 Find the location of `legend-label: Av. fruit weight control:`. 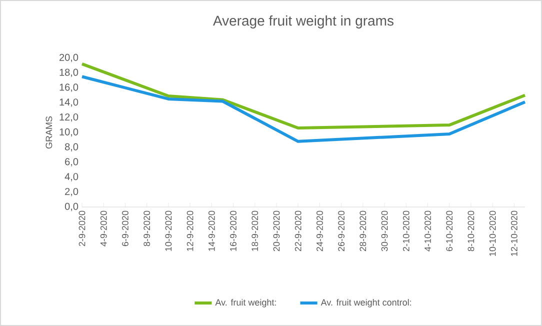

legend-label: Av. fruit weight control: is located at coordinates (366, 303).